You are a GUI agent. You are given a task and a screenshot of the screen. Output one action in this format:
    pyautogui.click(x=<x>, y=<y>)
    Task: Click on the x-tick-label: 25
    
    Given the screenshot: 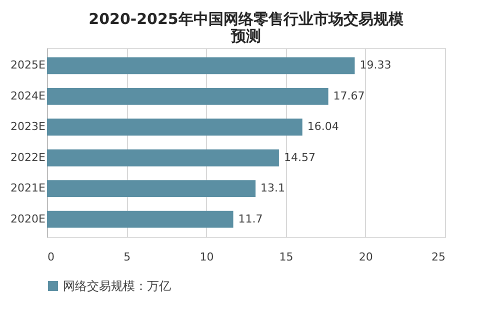 What is the action you would take?
    pyautogui.click(x=439, y=257)
    